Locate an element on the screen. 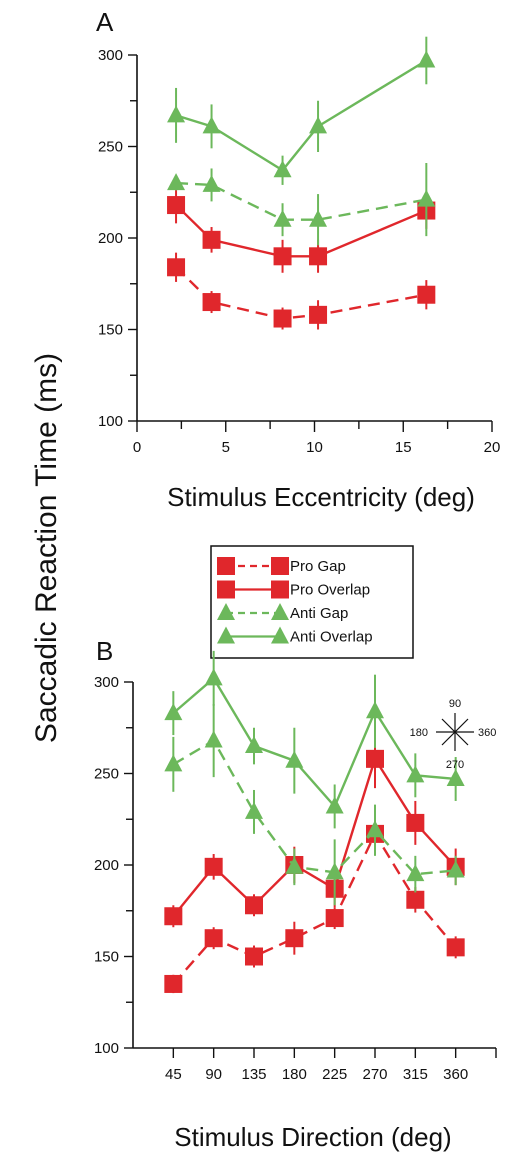 Image resolution: width=530 pixels, height=1155 pixels. panel-a-x-tick-label: 5 is located at coordinates (226, 447).